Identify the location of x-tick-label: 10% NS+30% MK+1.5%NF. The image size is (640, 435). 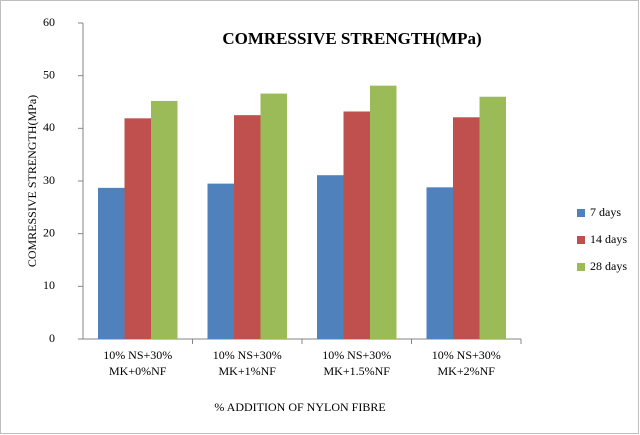
(357, 363).